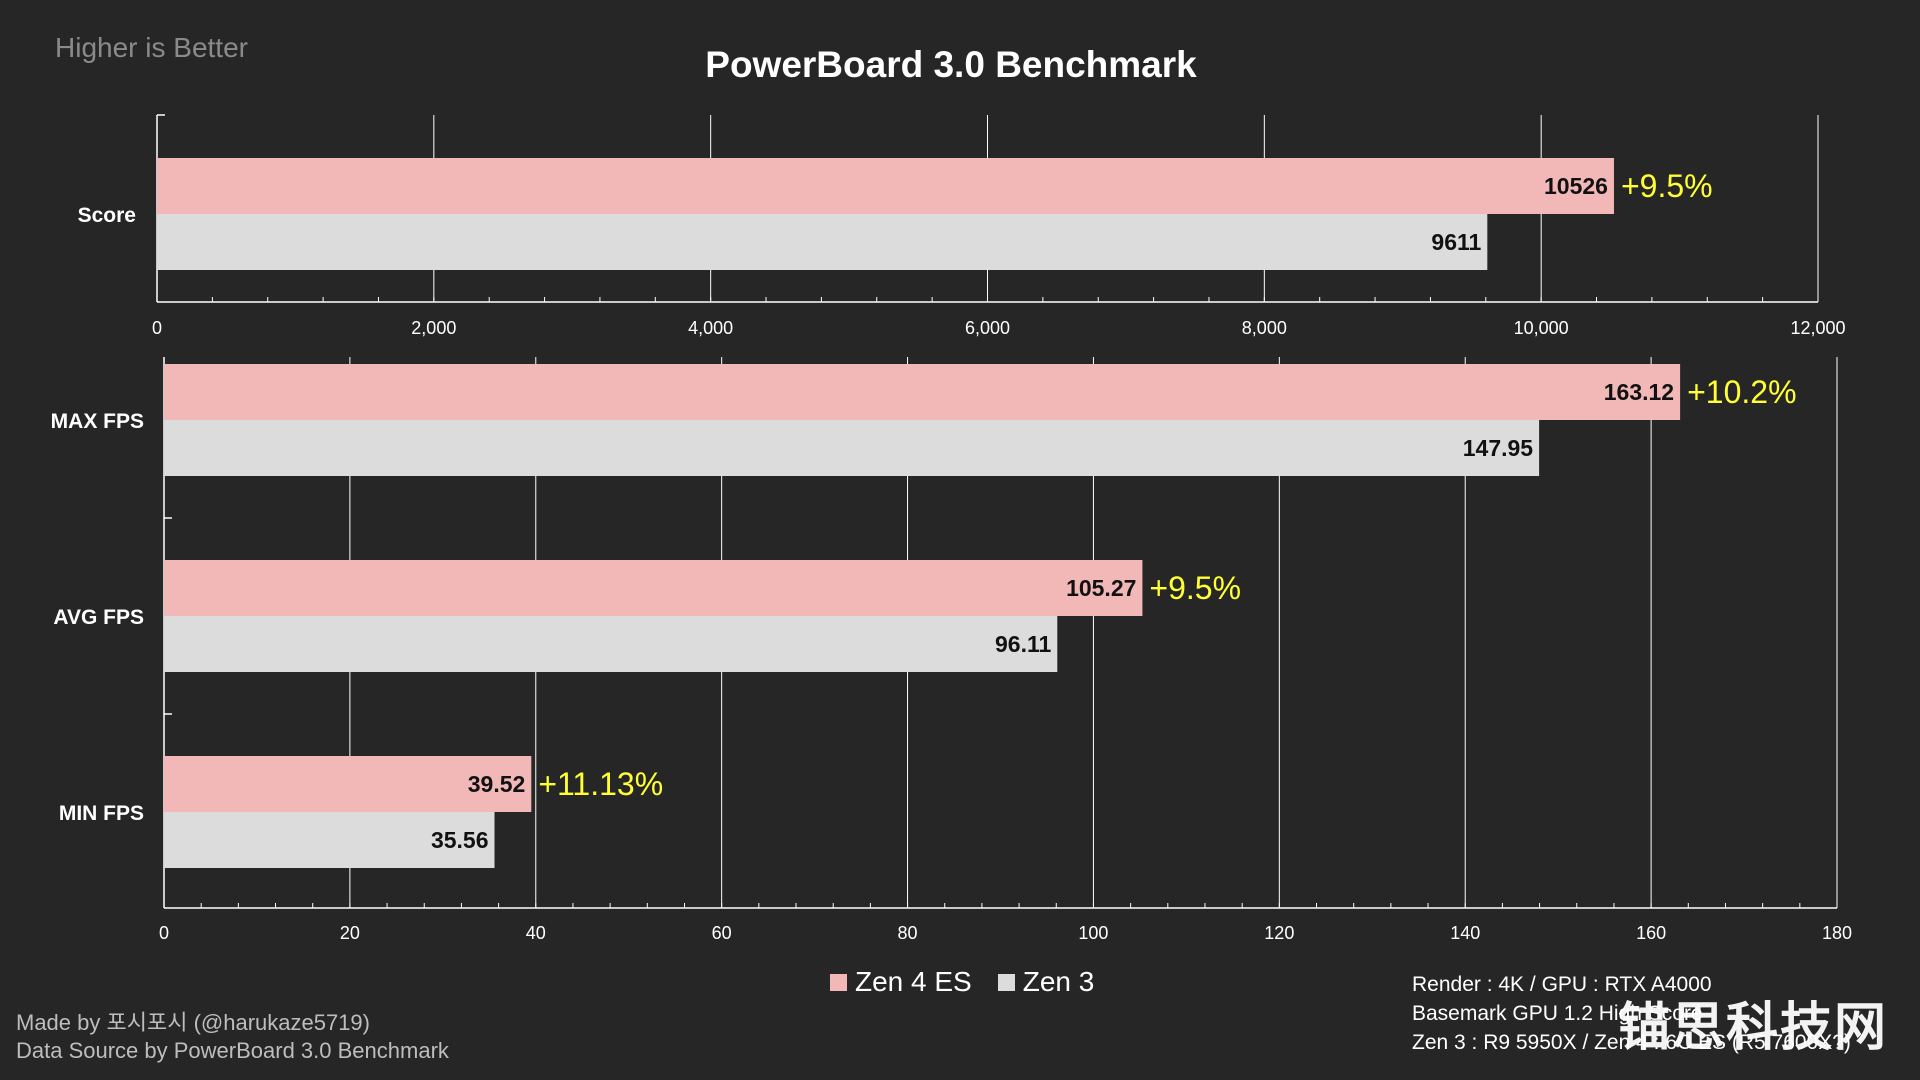  Describe the element at coordinates (497, 784) in the screenshot. I see `value-label-min-fps-zen-4-es: 39.52` at that location.